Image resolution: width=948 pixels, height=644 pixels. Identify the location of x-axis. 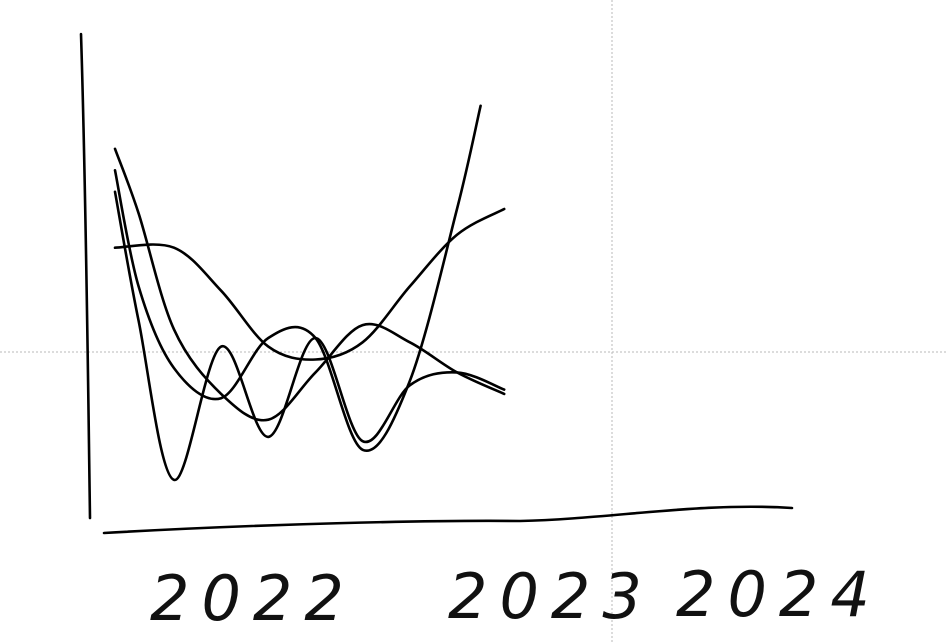
(448, 520).